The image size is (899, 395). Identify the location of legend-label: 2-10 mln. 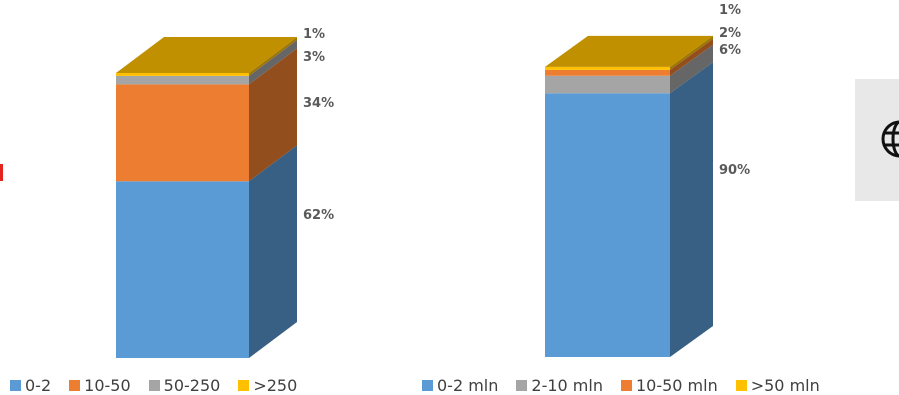
(567, 385).